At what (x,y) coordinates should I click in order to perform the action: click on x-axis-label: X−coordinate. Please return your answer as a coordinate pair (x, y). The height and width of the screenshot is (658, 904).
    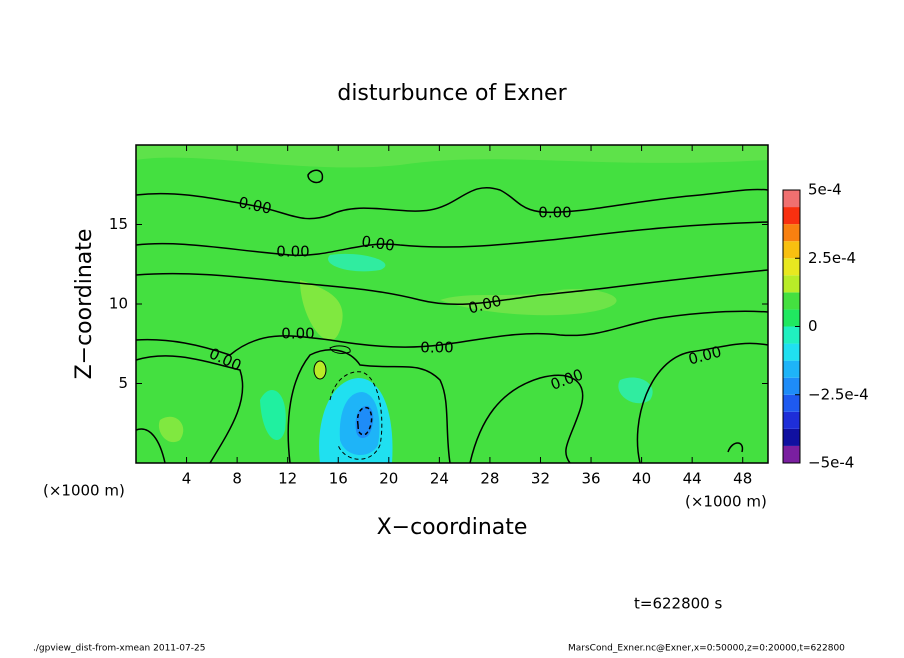
    Looking at the image, I should click on (452, 527).